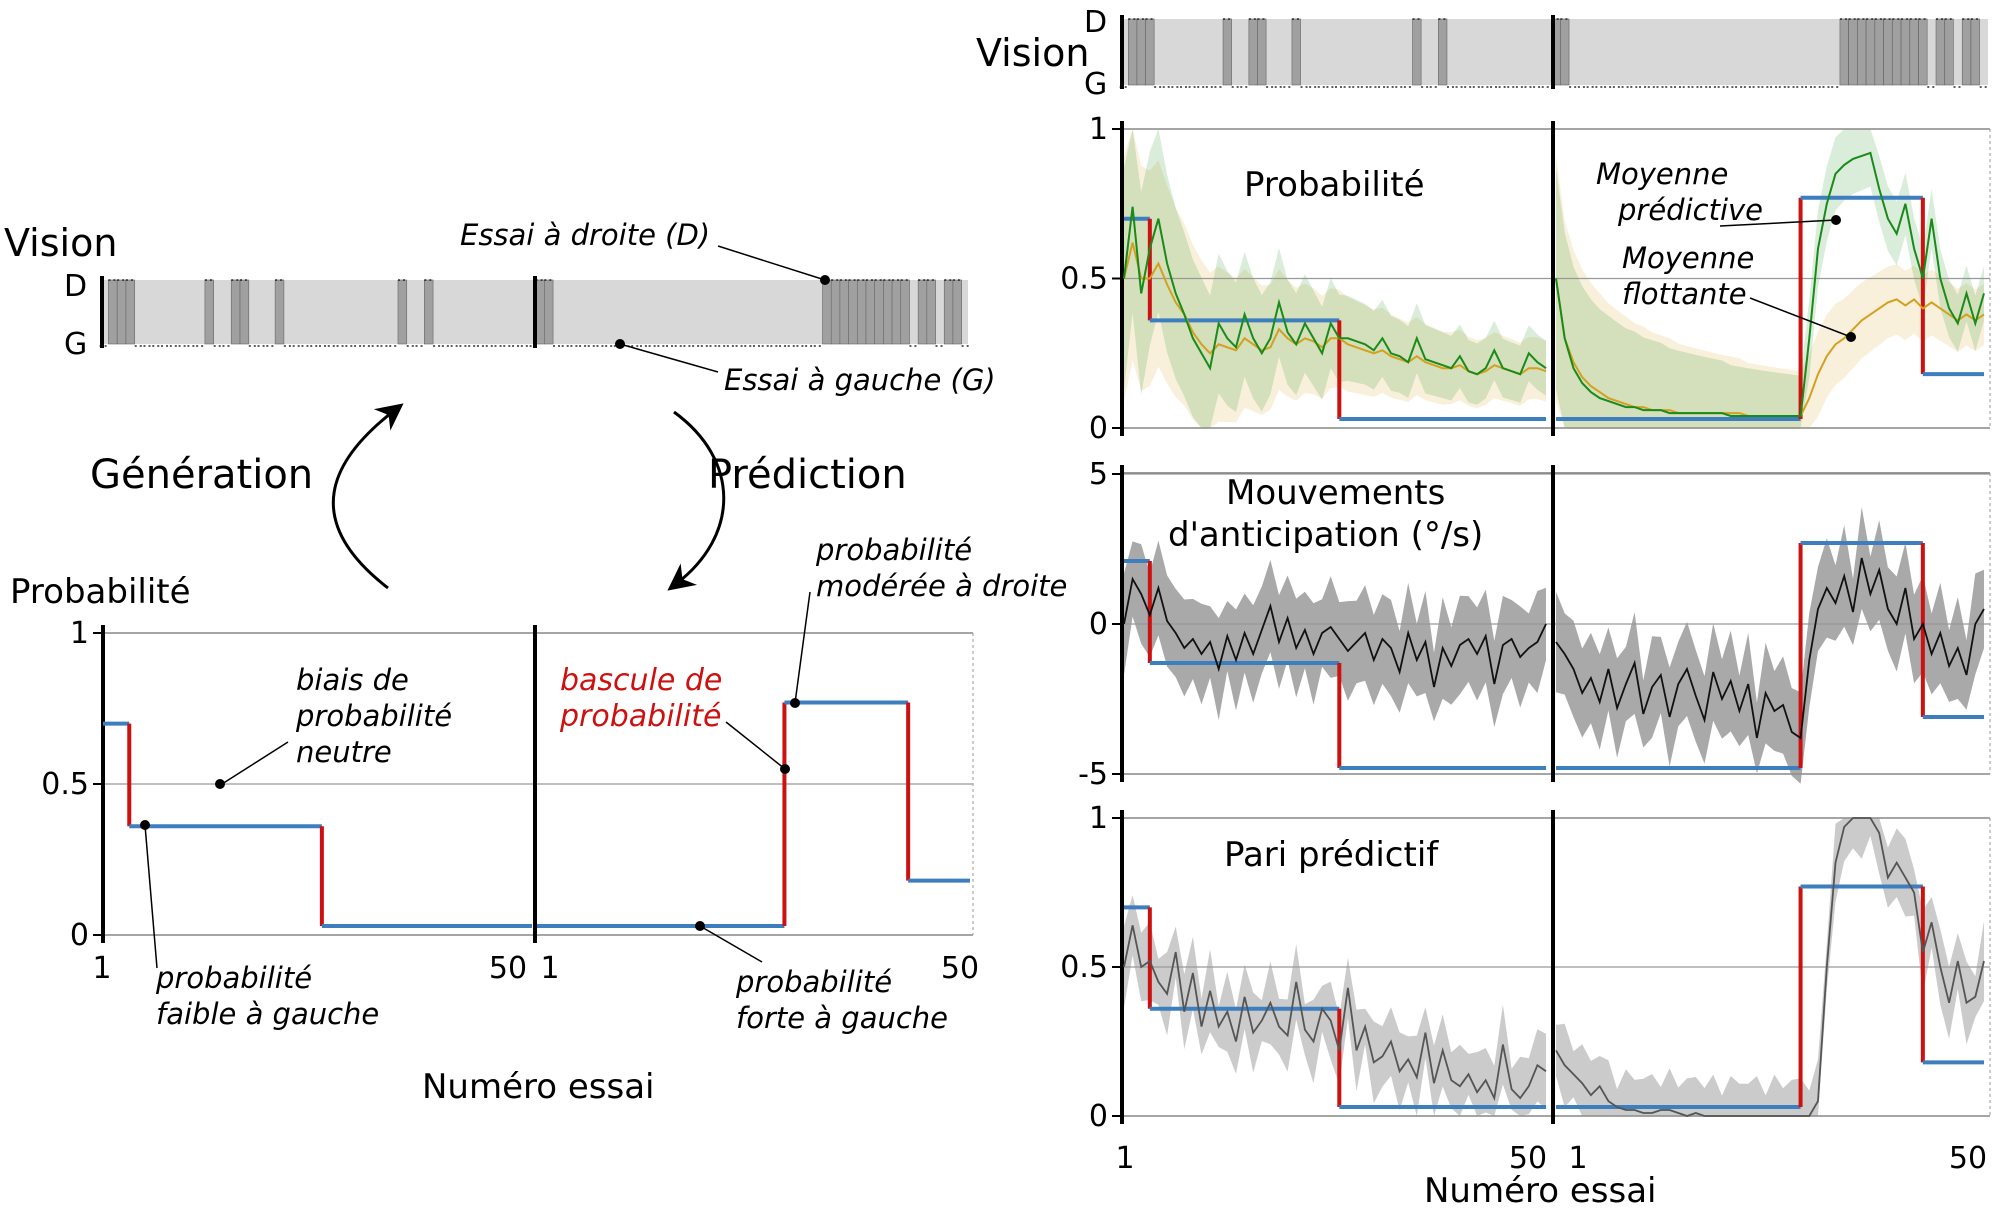 This screenshot has width=2000, height=1214. I want to click on essai-droite-dot, so click(825, 280).